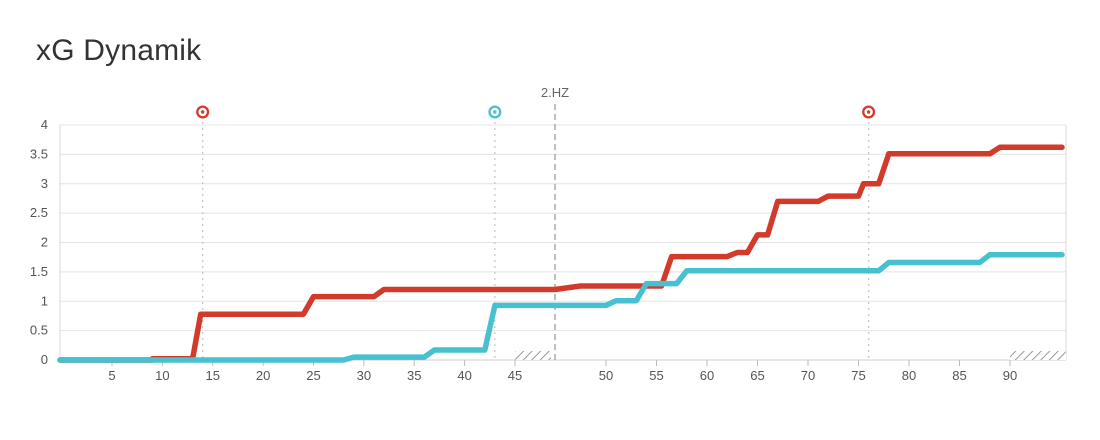 The height and width of the screenshot is (440, 1100). What do you see at coordinates (119, 50) in the screenshot?
I see `chart-title: xG Dynamik` at bounding box center [119, 50].